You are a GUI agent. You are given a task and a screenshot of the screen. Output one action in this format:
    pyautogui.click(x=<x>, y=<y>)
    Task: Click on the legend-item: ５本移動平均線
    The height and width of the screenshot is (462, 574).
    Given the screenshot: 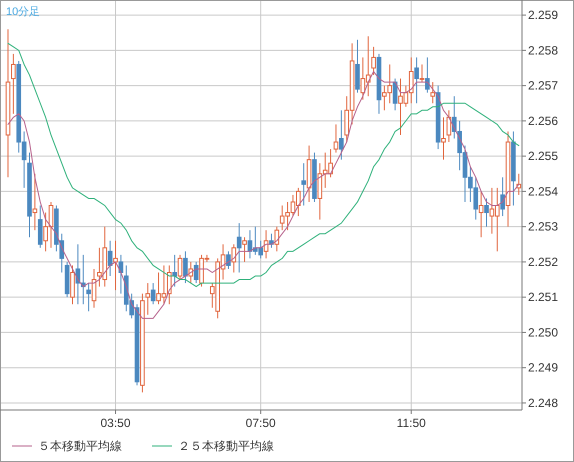 What is the action you would take?
    pyautogui.click(x=67, y=446)
    